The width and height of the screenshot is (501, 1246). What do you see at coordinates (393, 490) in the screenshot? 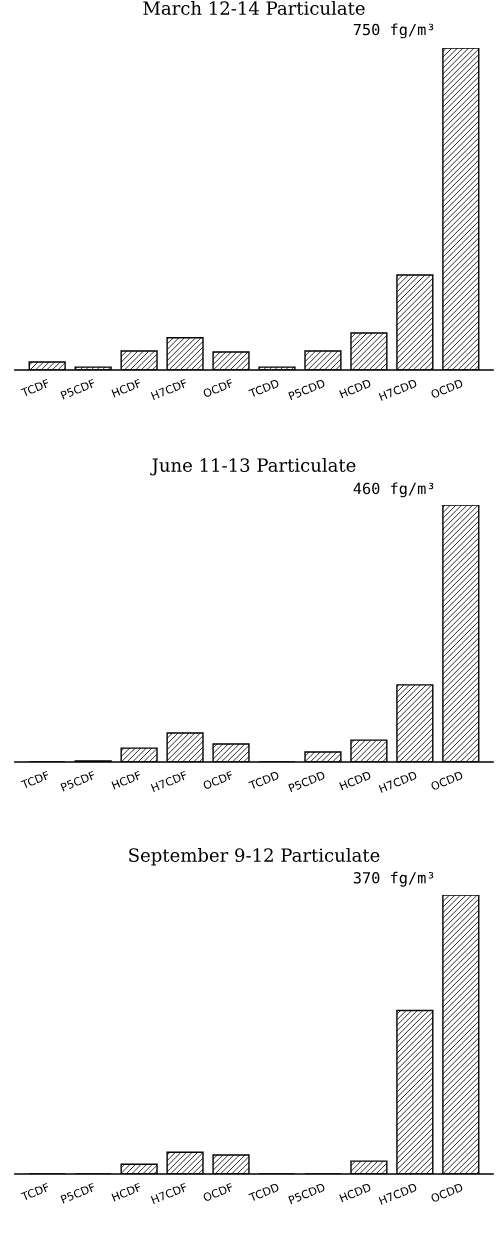
I see `text: 460 fg/m³` at bounding box center [393, 490].